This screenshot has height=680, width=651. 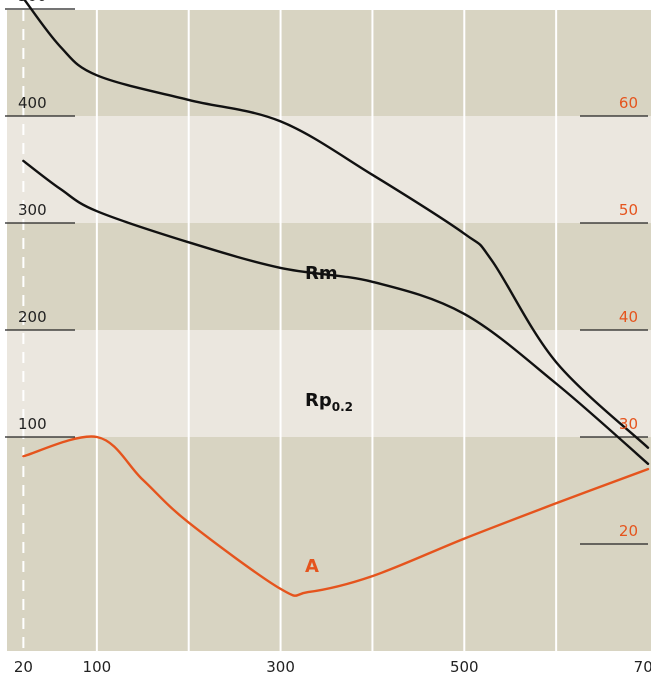 What do you see at coordinates (642, 667) in the screenshot?
I see `x-tick-label: 700` at bounding box center [642, 667].